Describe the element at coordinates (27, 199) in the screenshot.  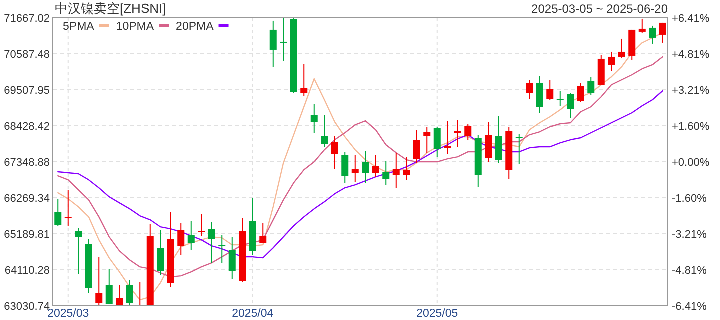
I see `y-tick-label: 66269.34` at that location.